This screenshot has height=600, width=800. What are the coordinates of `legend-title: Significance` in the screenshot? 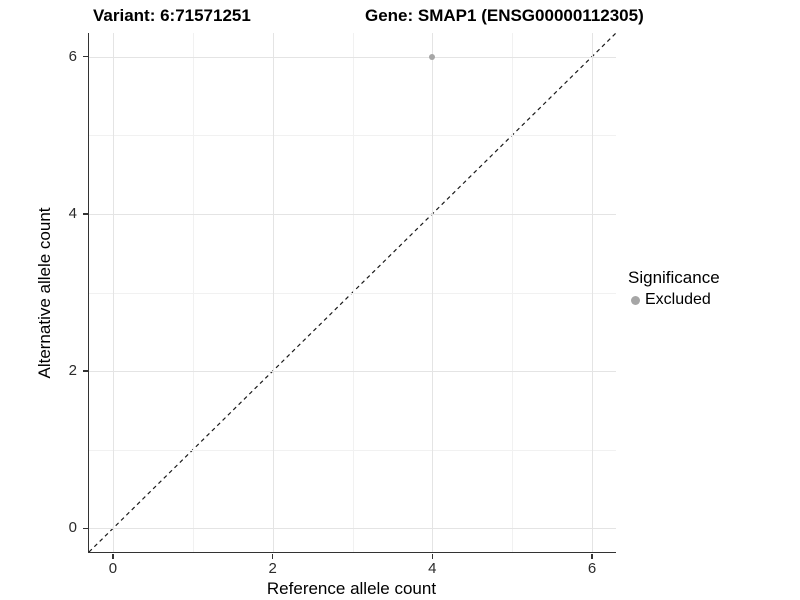 It's located at (674, 277).